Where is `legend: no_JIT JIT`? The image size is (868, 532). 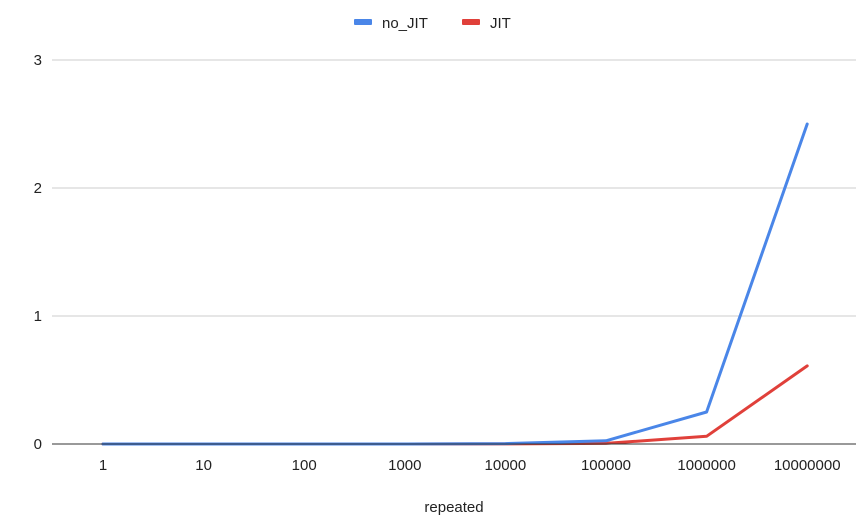
legend: no_JIT JIT is located at coordinates (432, 23).